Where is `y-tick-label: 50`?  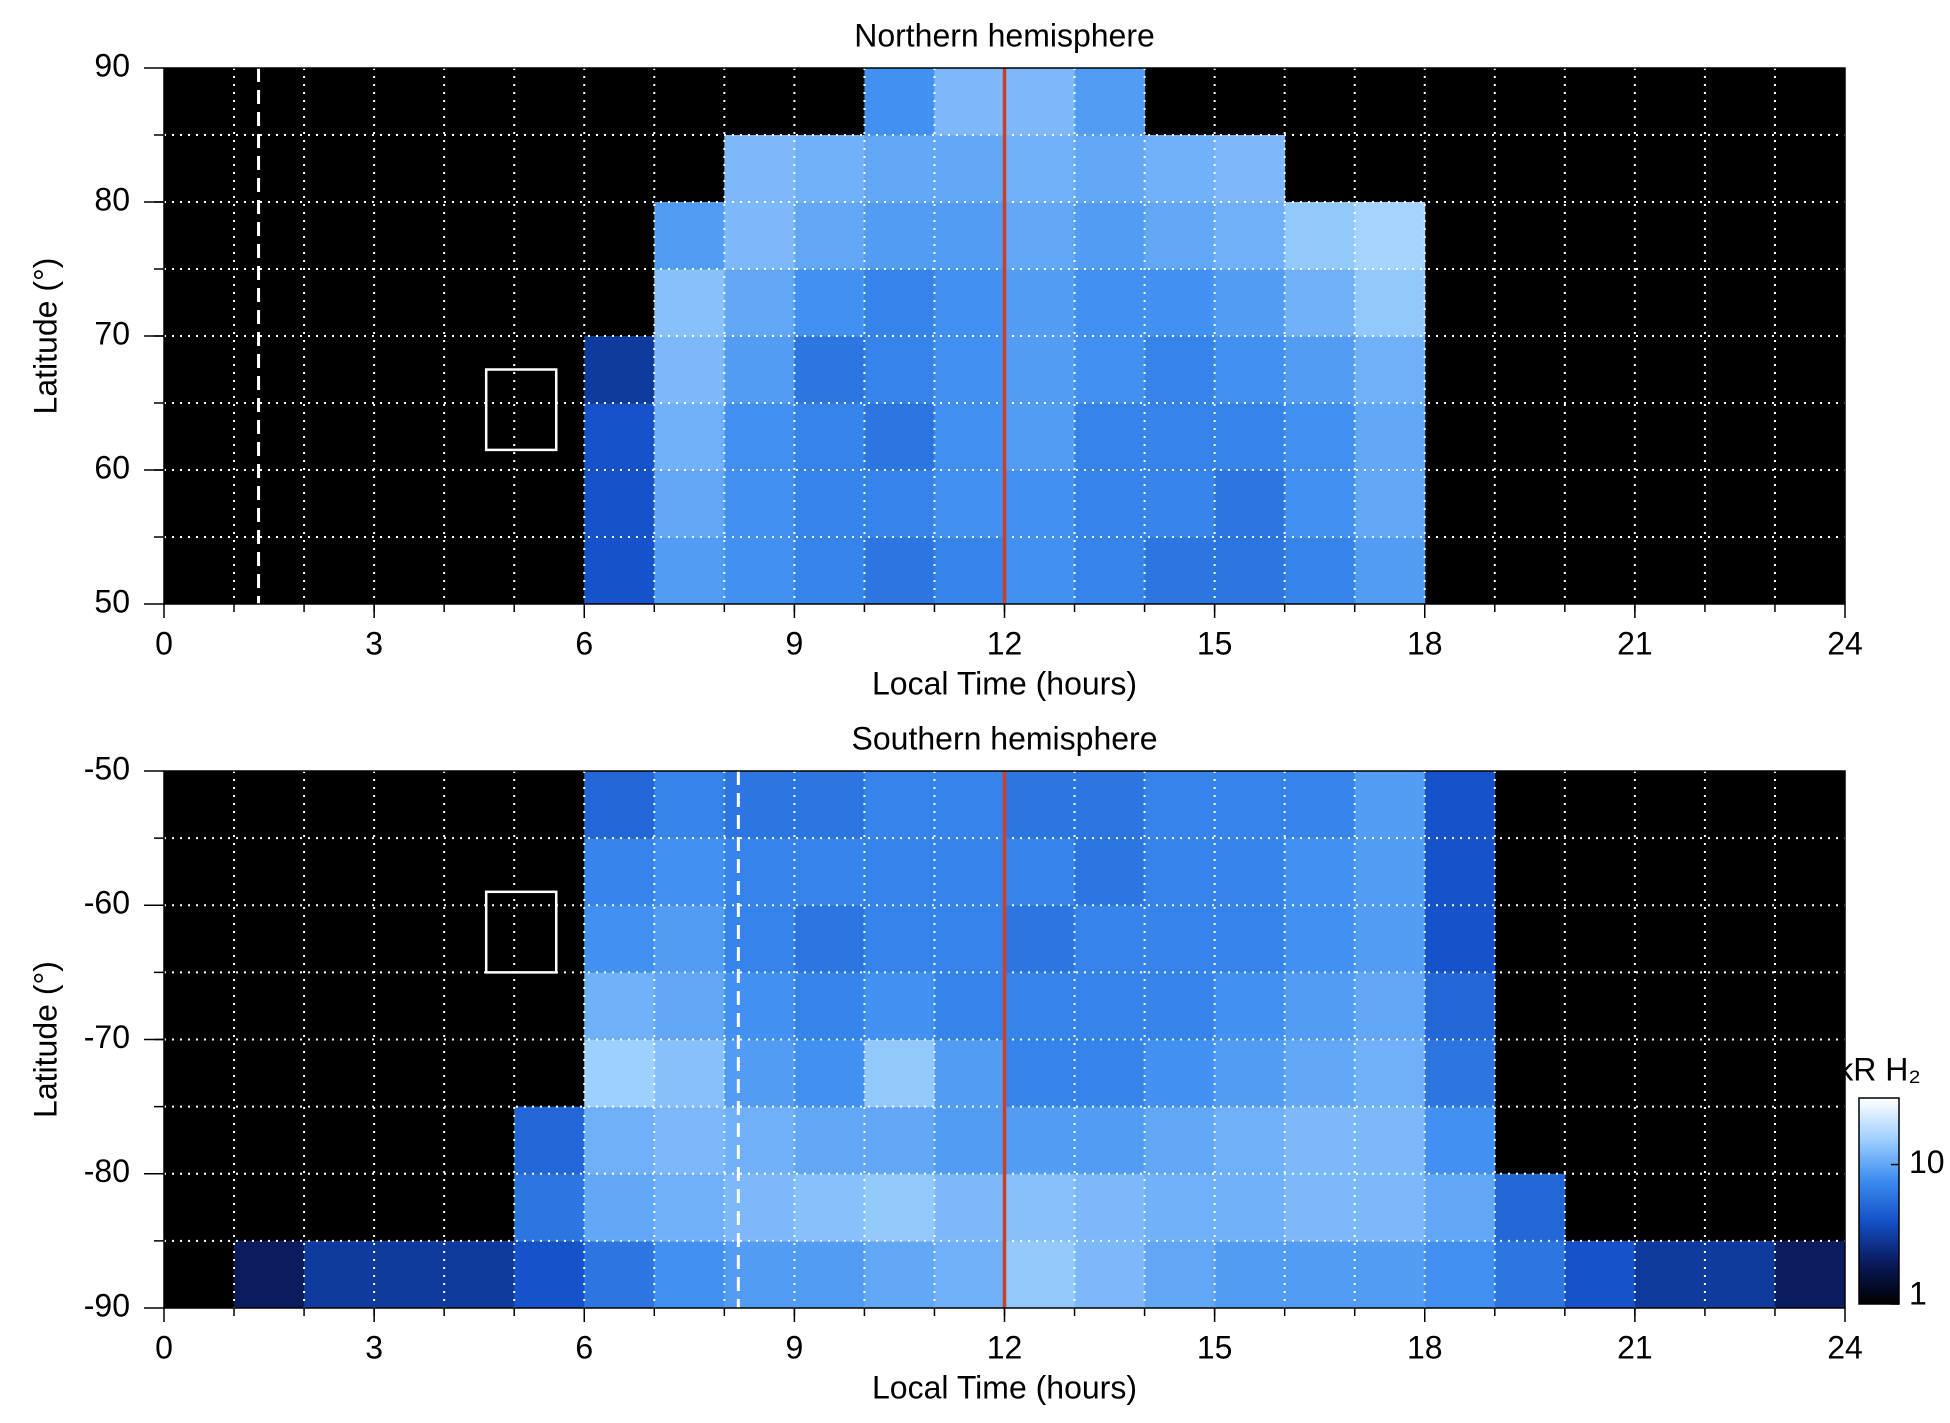
y-tick-label: 50 is located at coordinates (112, 601).